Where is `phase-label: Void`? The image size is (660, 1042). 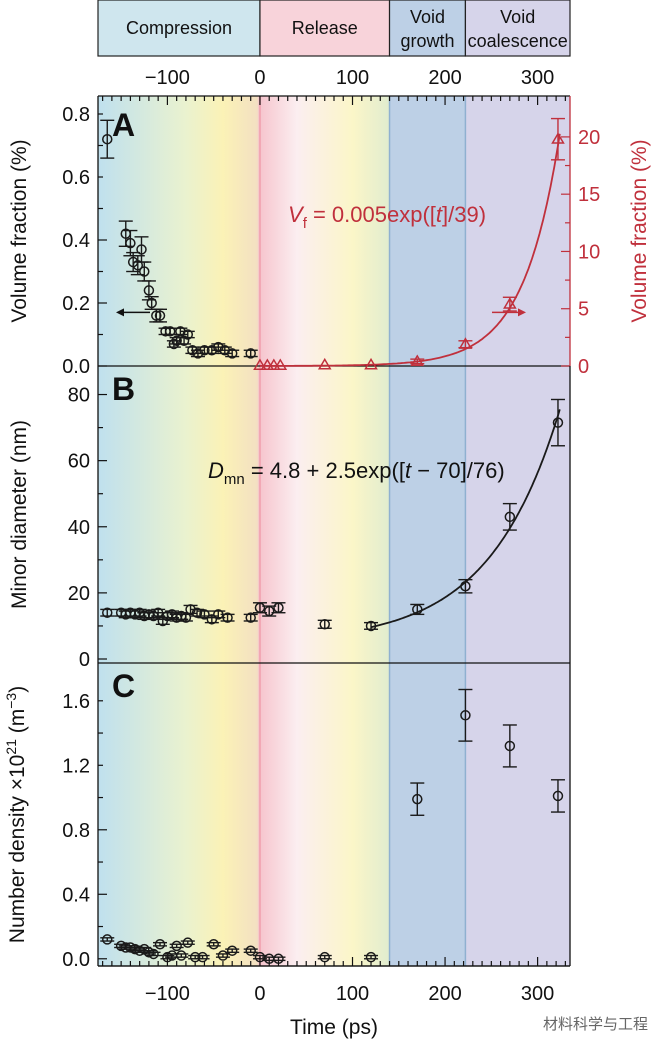 phase-label: Void is located at coordinates (427, 17).